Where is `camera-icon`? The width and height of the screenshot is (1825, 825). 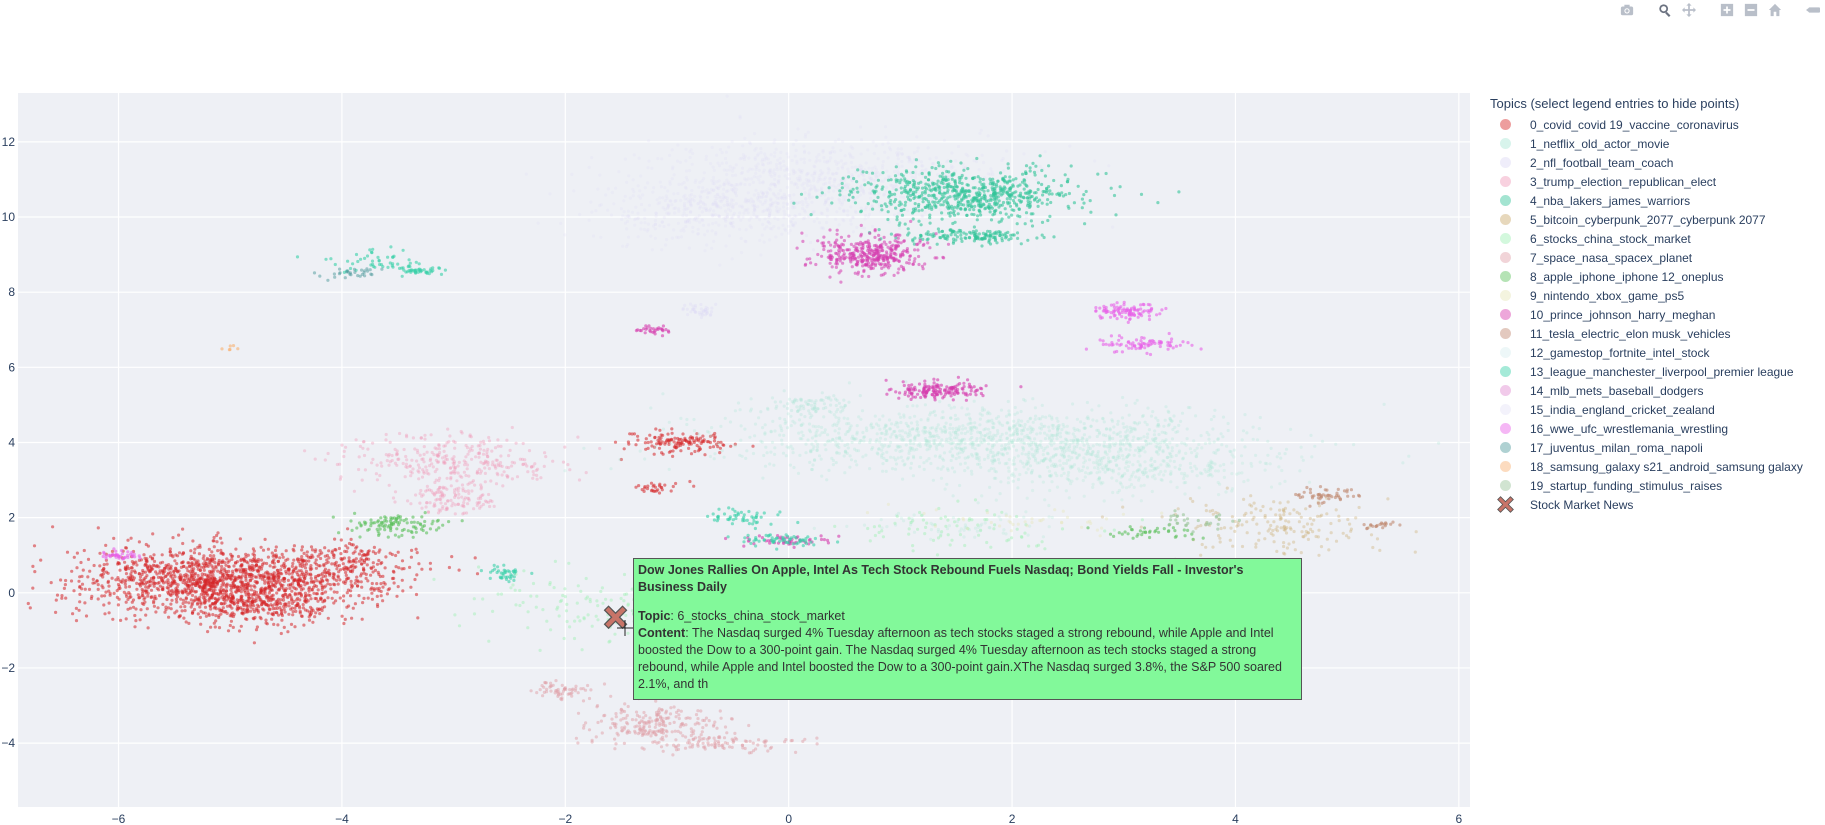 camera-icon is located at coordinates (1627, 10).